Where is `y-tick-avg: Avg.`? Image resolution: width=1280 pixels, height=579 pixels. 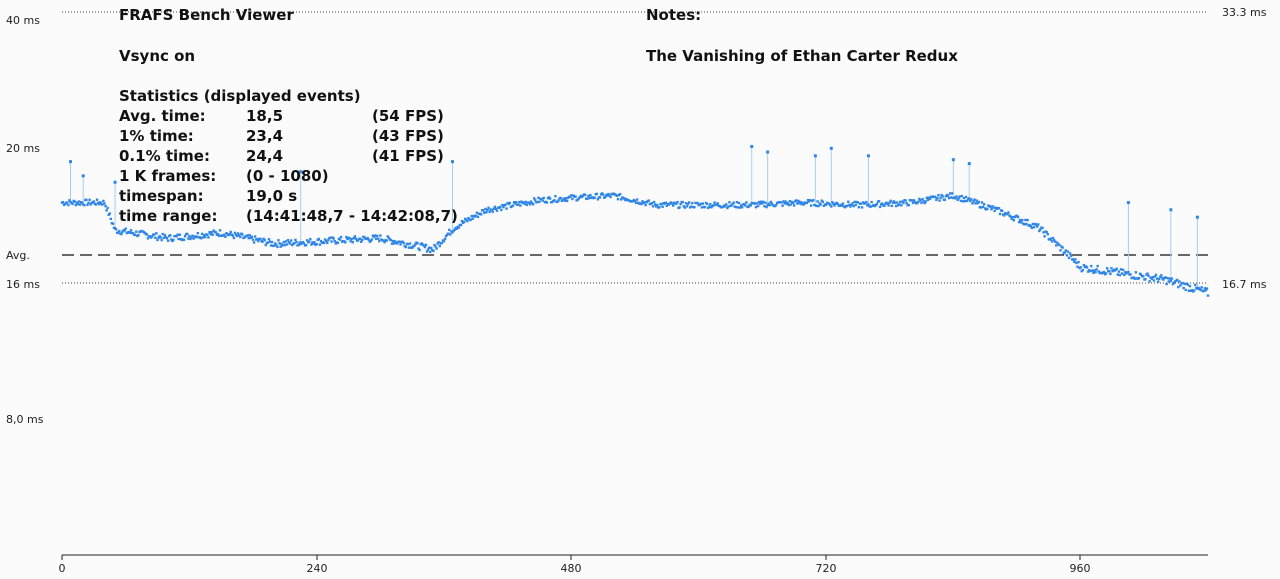 y-tick-avg: Avg. is located at coordinates (18, 255).